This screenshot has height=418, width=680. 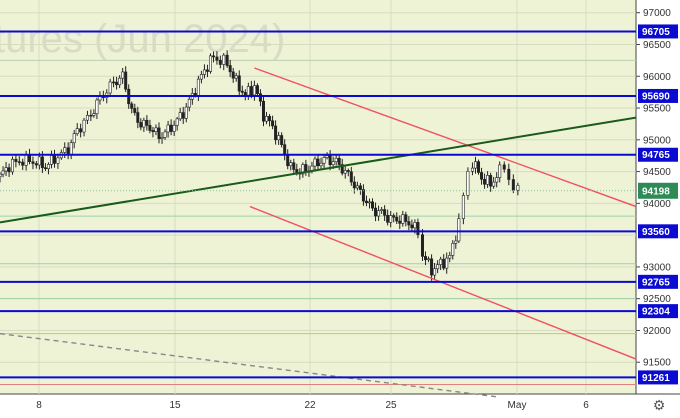 I want to click on x-tick-label: 8, so click(x=39, y=405).